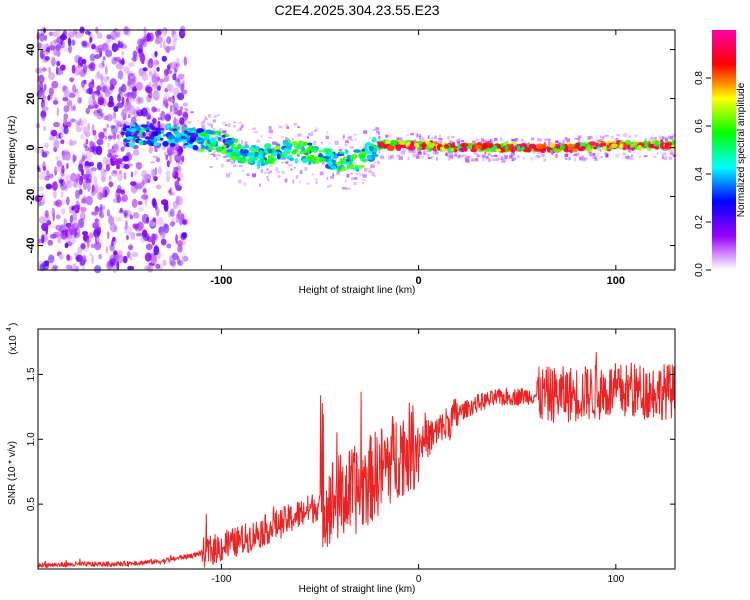 Image resolution: width=750 pixels, height=600 pixels. What do you see at coordinates (356, 10) in the screenshot?
I see `chart-title: C2E4.2025.304.23.55.E23` at bounding box center [356, 10].